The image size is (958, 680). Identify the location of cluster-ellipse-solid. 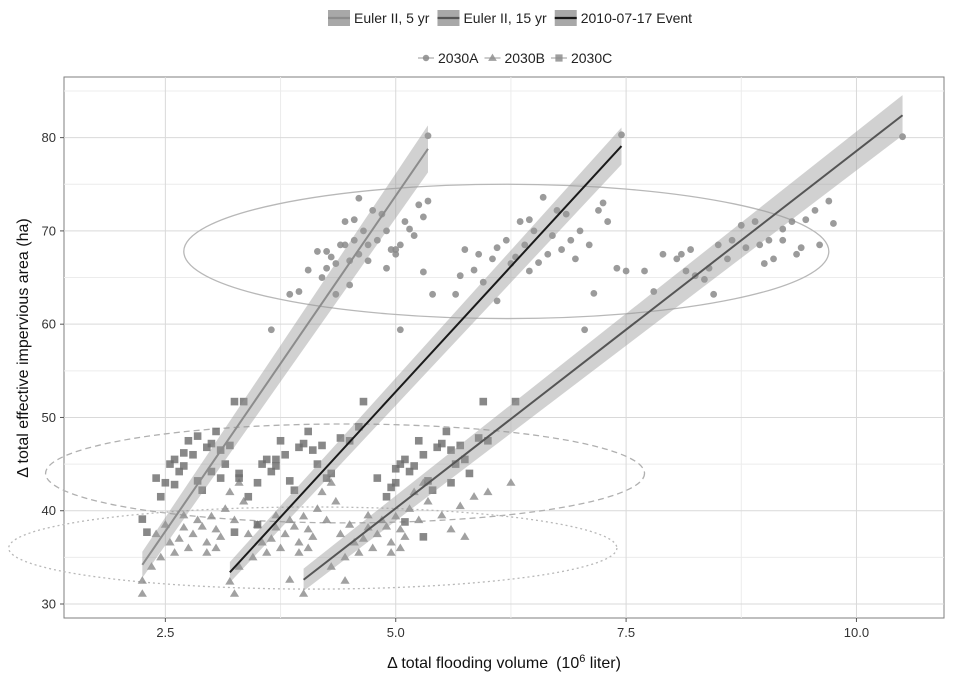
(506, 251).